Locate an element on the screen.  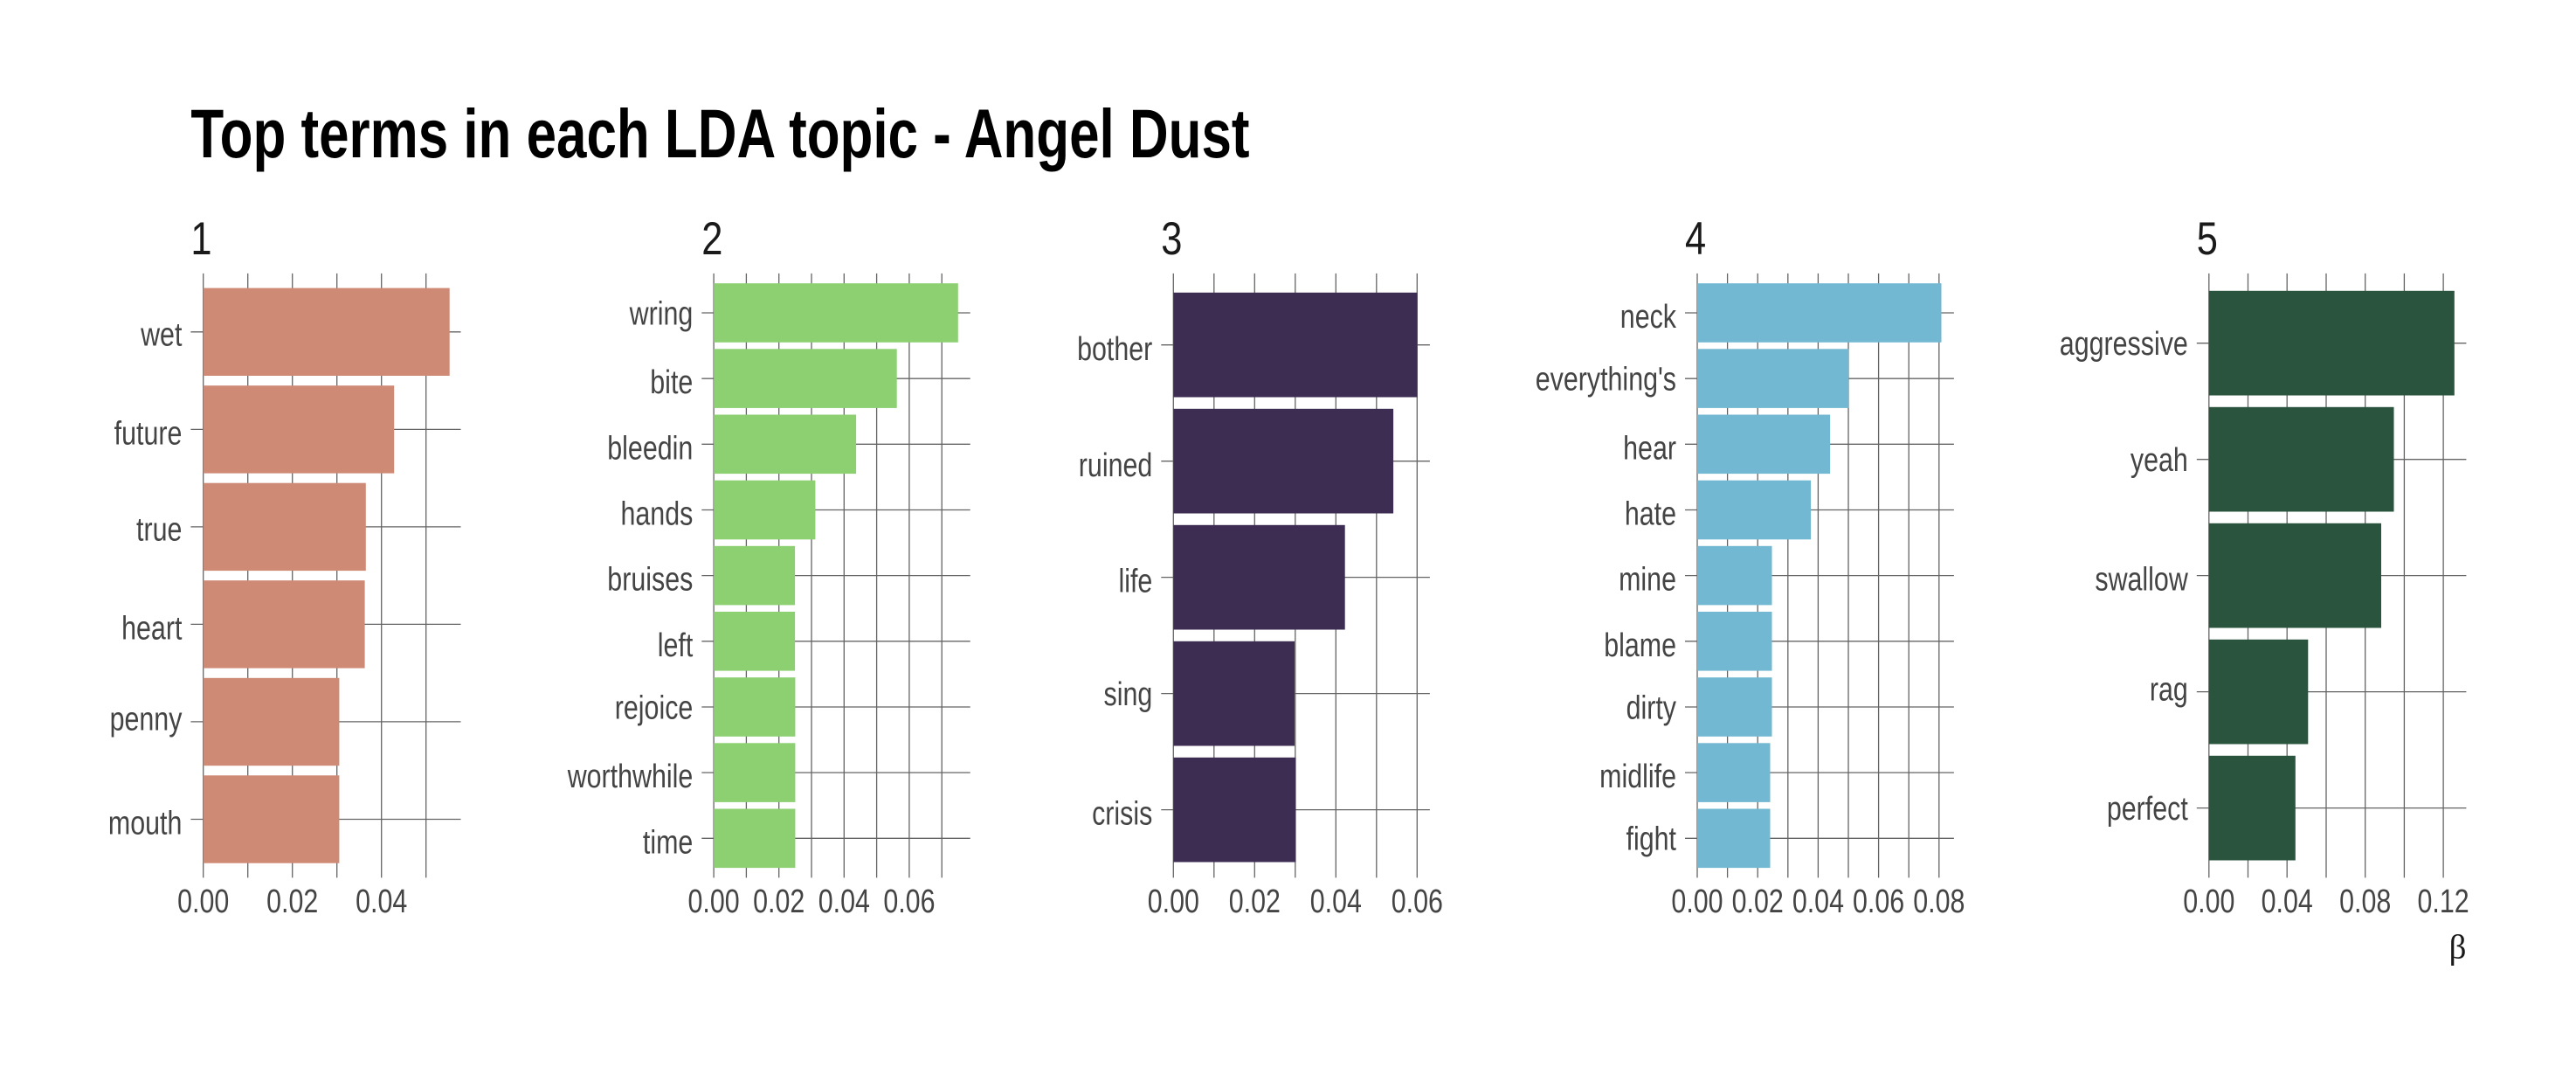
svg-text: sing is located at coordinates (1128, 694).